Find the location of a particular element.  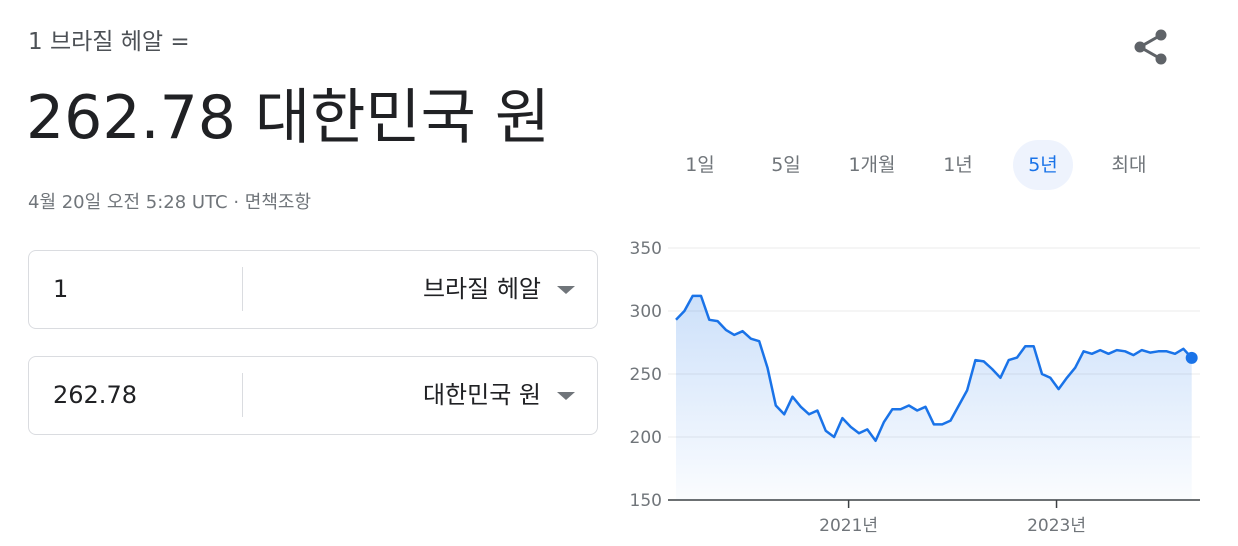

currency: 대한민국 원 is located at coordinates (481, 395).